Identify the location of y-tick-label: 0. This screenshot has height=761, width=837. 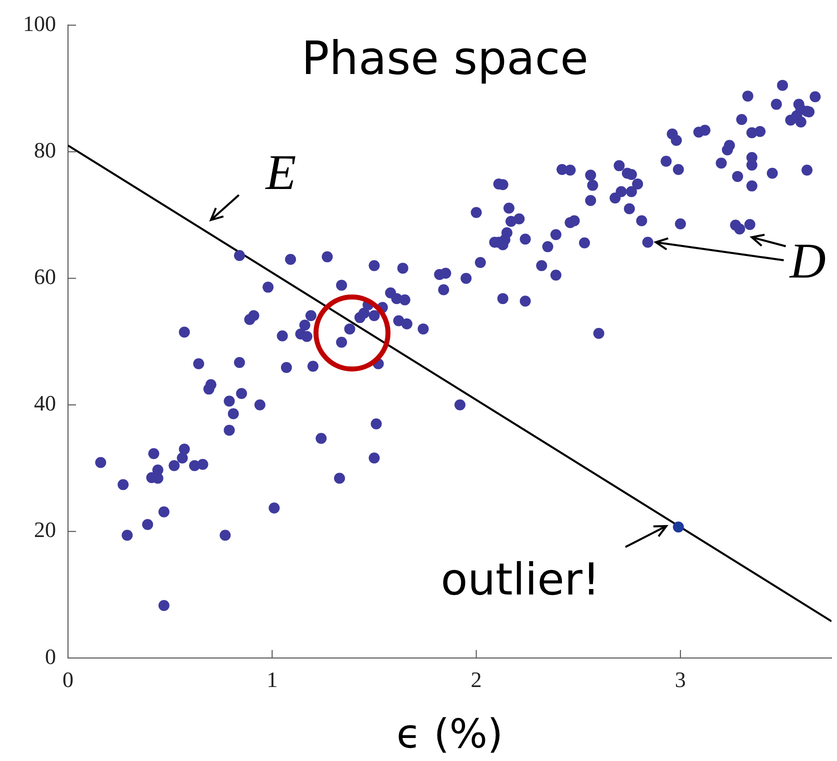
(50, 656).